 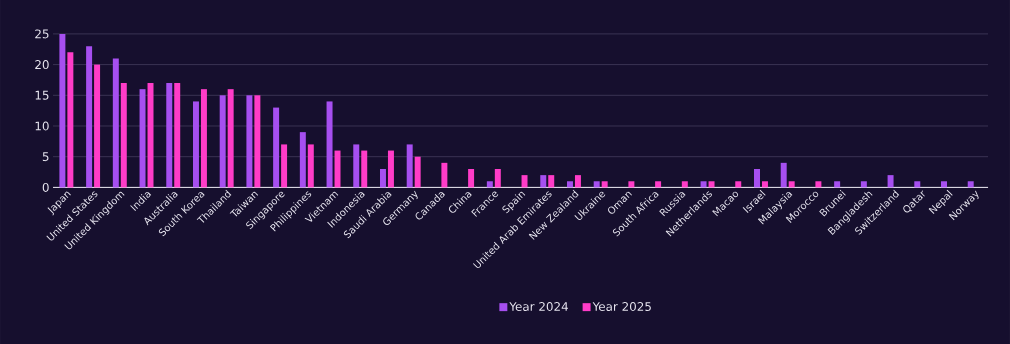 I want to click on y-tick-label: 0, so click(x=45, y=187).